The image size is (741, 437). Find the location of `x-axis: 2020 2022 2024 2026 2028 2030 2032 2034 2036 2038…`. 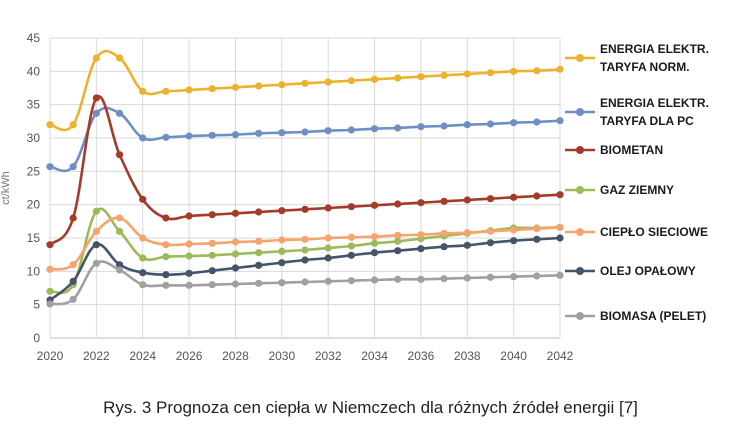

x-axis: 2020 2022 2024 2026 2028 2030 2032 2034 2036 2038… is located at coordinates (305, 356).